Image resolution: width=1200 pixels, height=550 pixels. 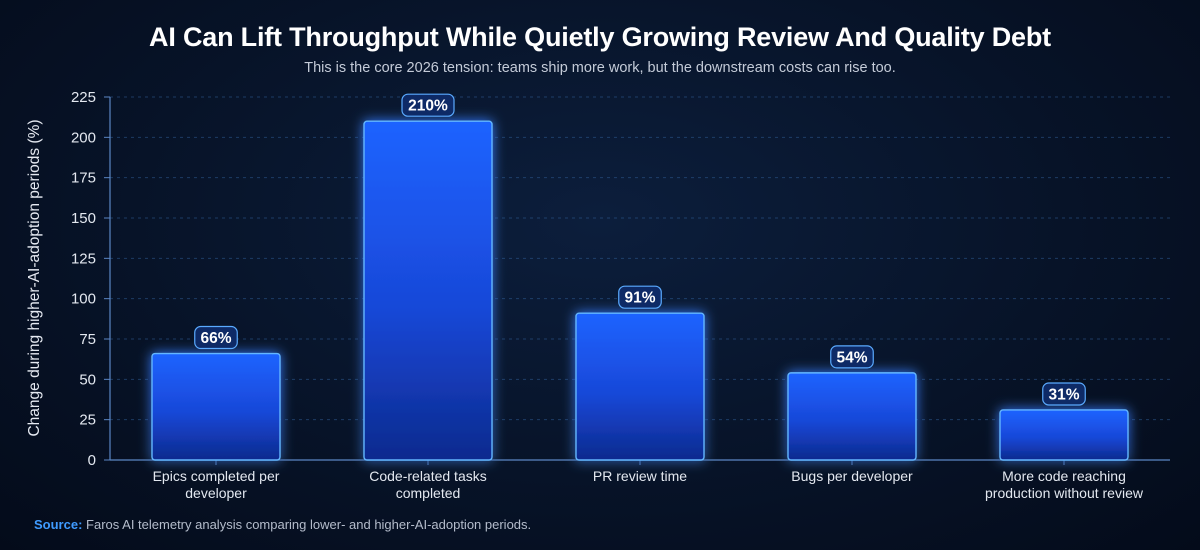 What do you see at coordinates (428, 493) in the screenshot?
I see `x-tick-label: completed` at bounding box center [428, 493].